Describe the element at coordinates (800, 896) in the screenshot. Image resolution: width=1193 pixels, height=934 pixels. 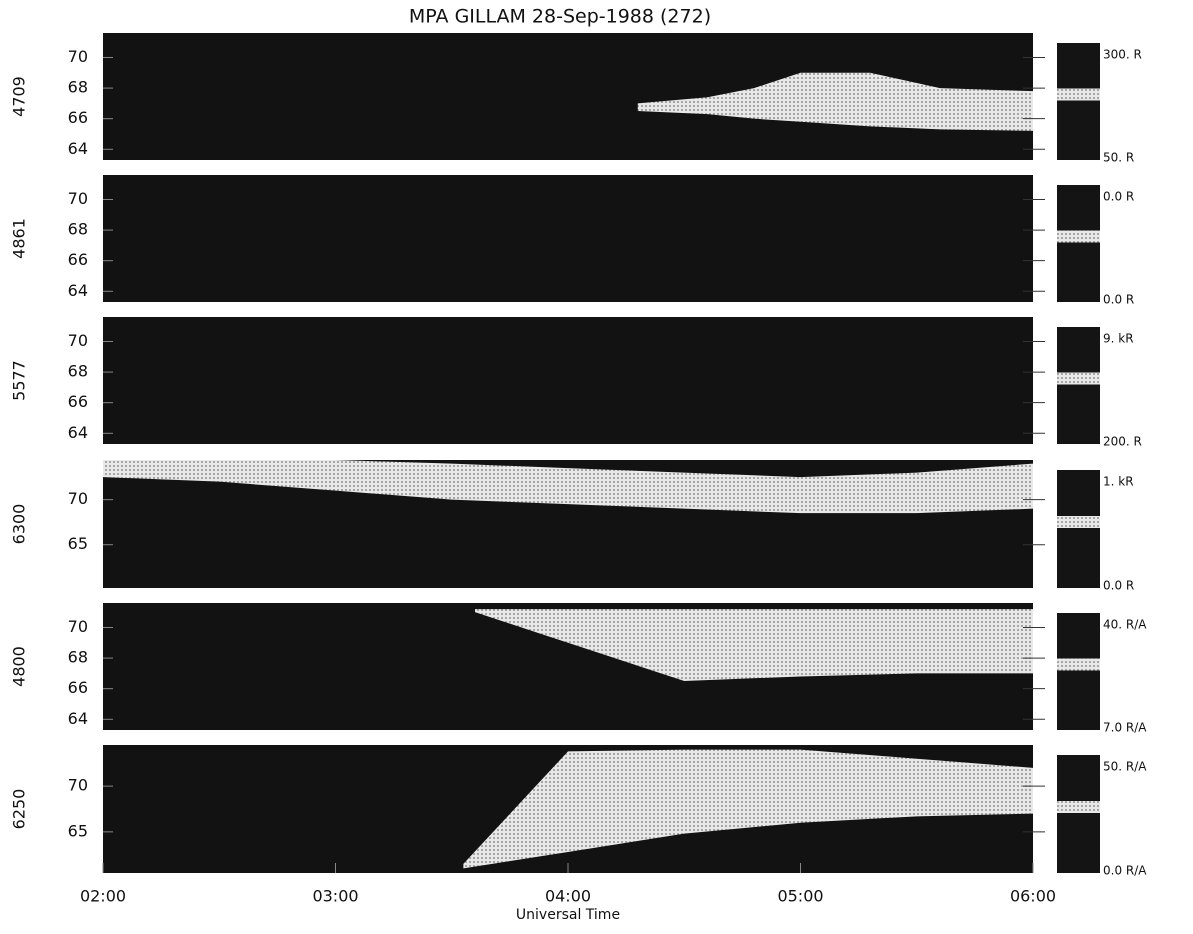
I see `x-tick-label: 05:00` at that location.